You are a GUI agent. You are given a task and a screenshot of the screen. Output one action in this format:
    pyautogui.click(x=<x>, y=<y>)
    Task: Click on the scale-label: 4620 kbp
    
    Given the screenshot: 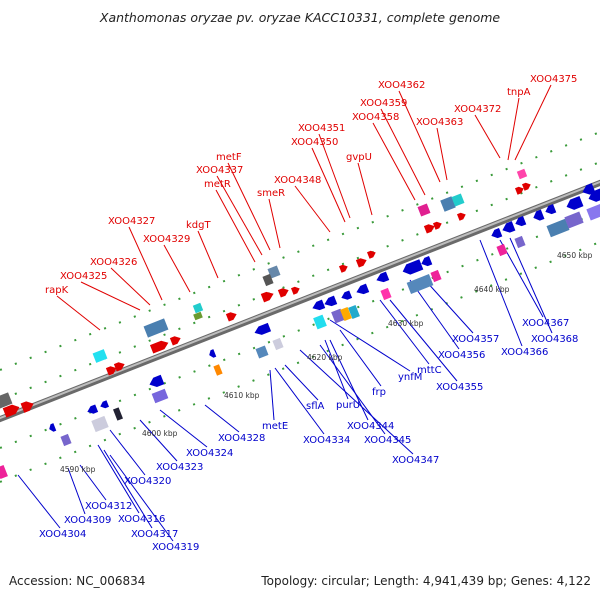 What is the action you would take?
    pyautogui.click(x=325, y=357)
    